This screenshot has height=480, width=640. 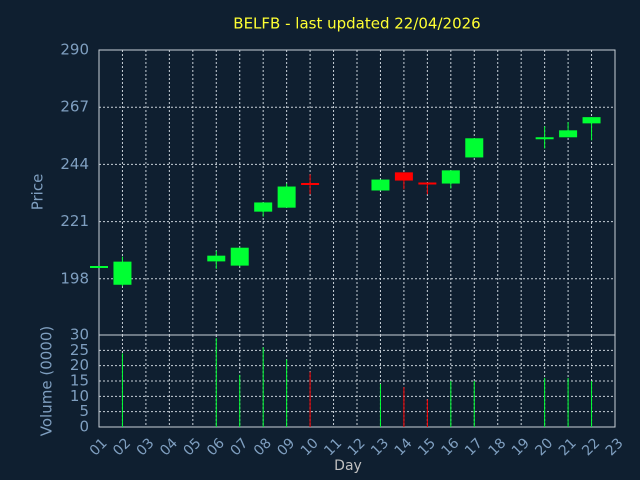 What do you see at coordinates (38, 192) in the screenshot?
I see `y-axis-label: Price` at bounding box center [38, 192].